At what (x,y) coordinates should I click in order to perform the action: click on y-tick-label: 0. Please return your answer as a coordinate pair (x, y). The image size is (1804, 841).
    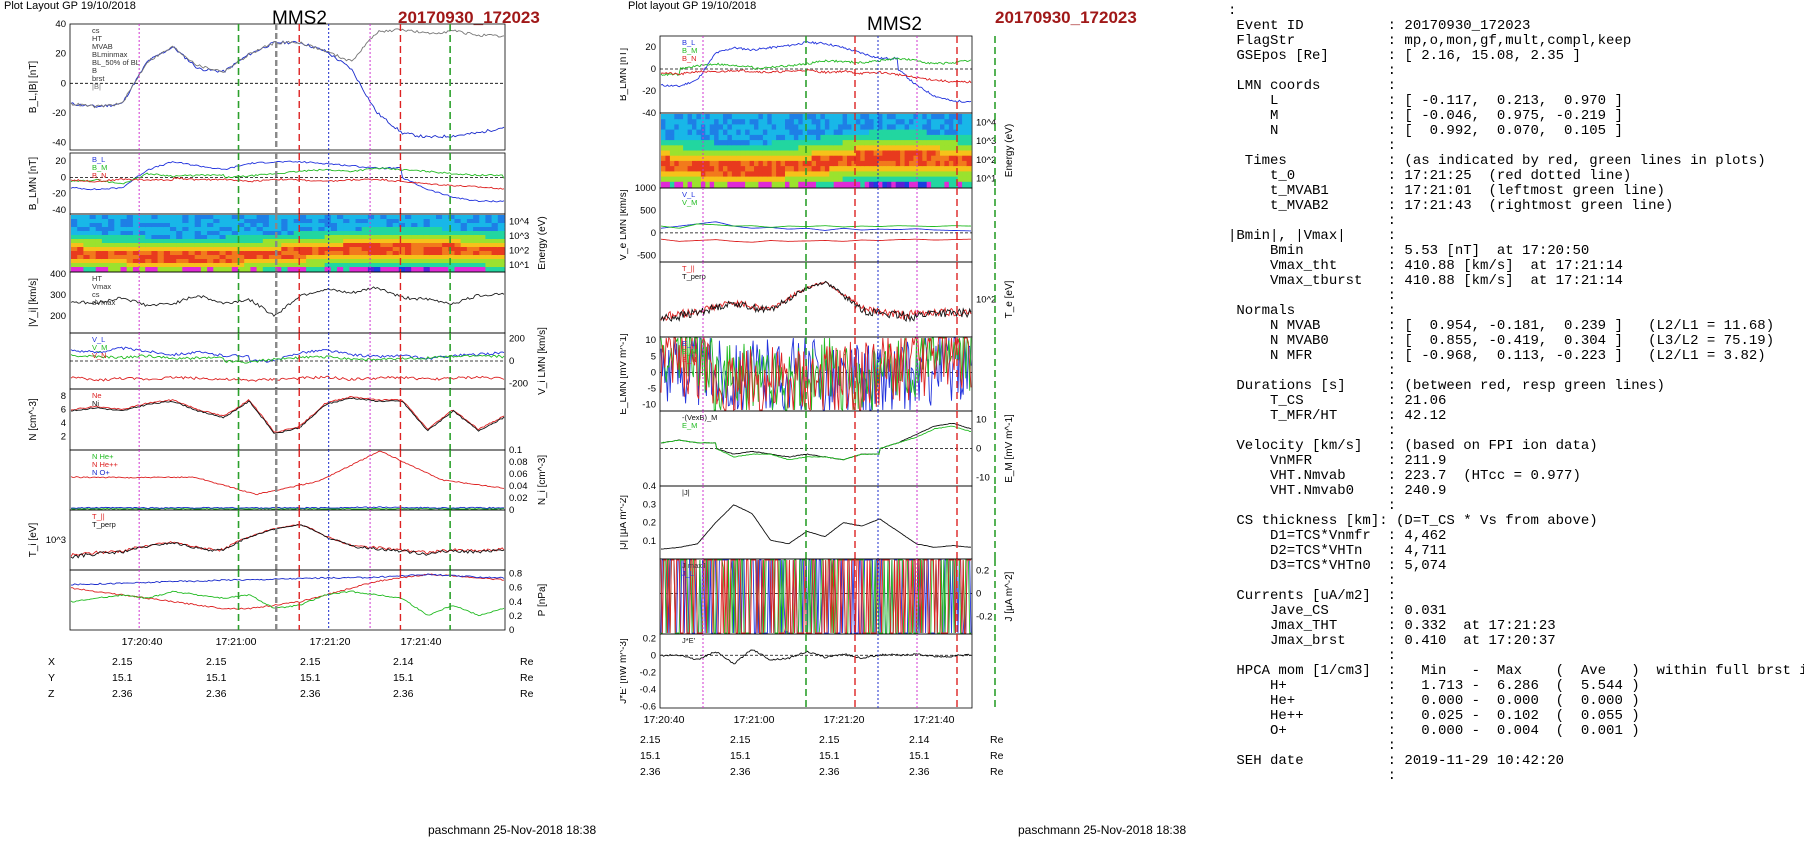
    Looking at the image, I should click on (653, 372).